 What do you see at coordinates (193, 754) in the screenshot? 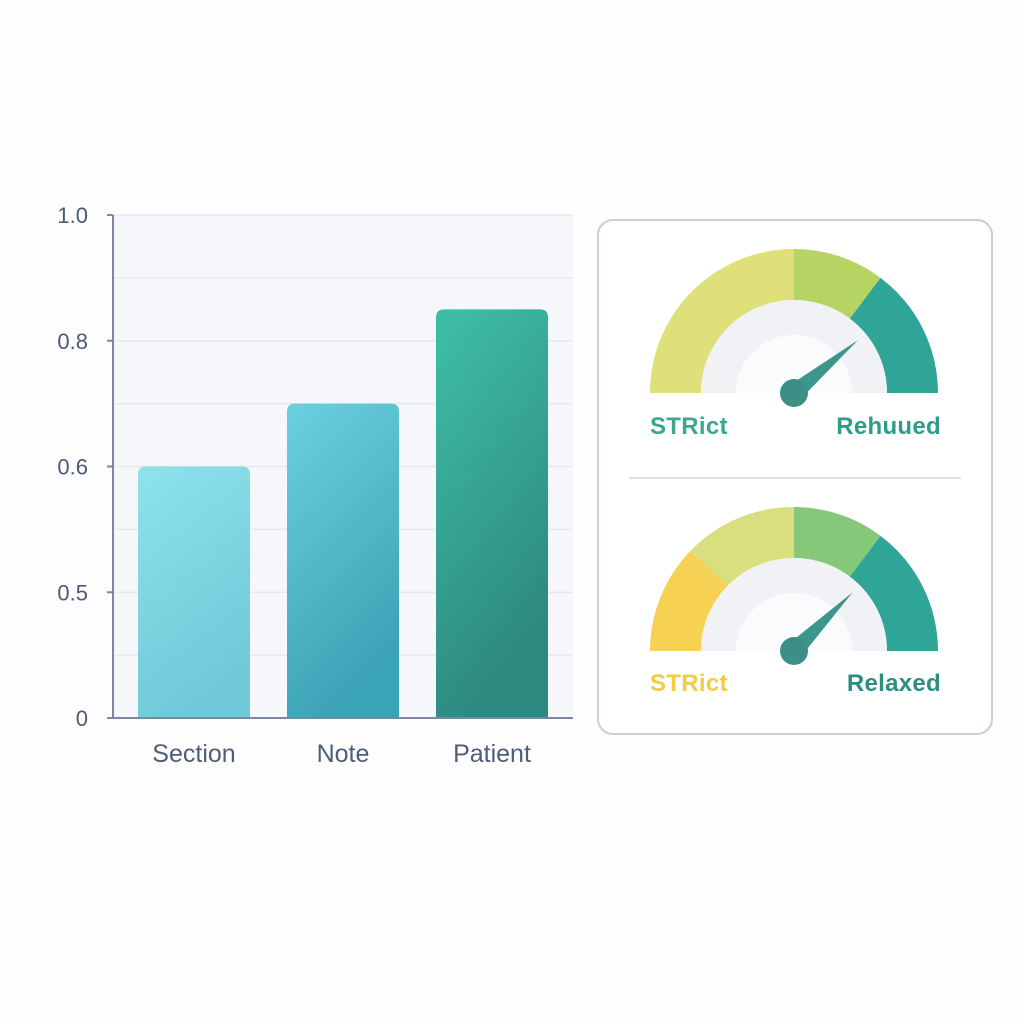
I see `x-category-label: Section` at bounding box center [193, 754].